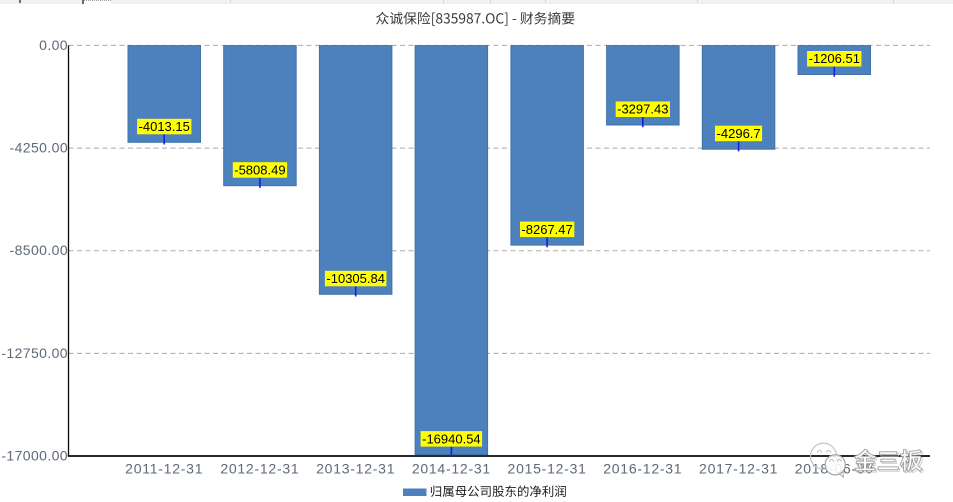  Describe the element at coordinates (642, 468) in the screenshot. I see `svg-text: 2016-12-31` at that location.